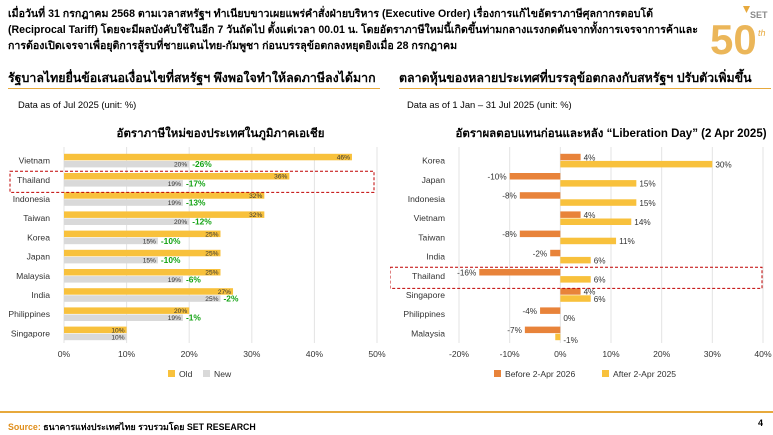  Describe the element at coordinates (598, 183) in the screenshot. I see `after-return-bar-japan` at that location.